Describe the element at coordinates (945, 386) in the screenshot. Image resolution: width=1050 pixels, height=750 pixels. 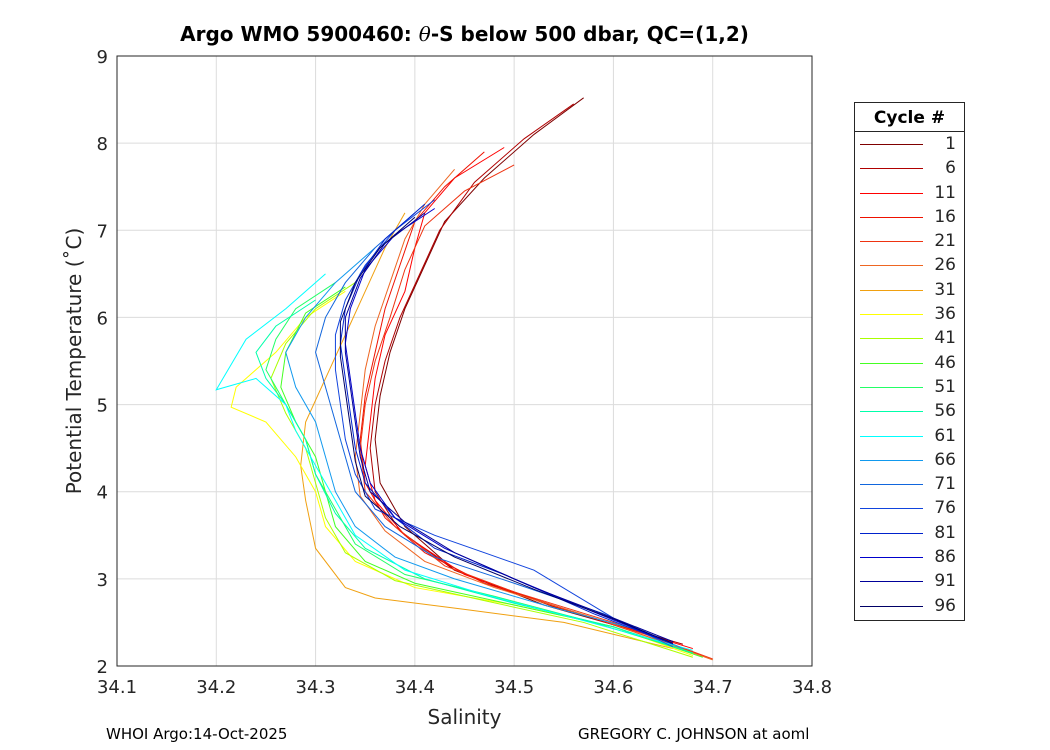
I see `legend-label: 51` at that location.